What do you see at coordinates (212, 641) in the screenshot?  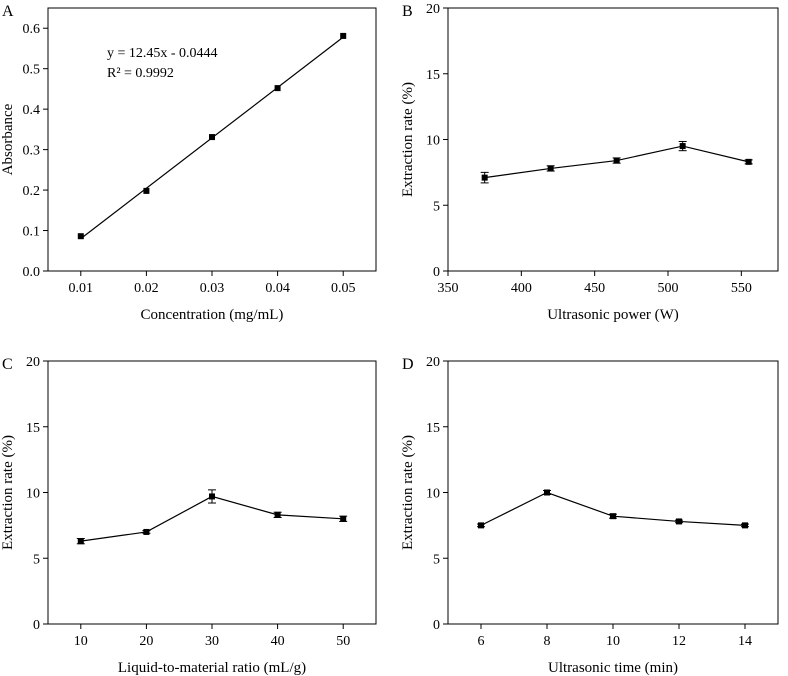 I see `x-tick-label: 30` at bounding box center [212, 641].